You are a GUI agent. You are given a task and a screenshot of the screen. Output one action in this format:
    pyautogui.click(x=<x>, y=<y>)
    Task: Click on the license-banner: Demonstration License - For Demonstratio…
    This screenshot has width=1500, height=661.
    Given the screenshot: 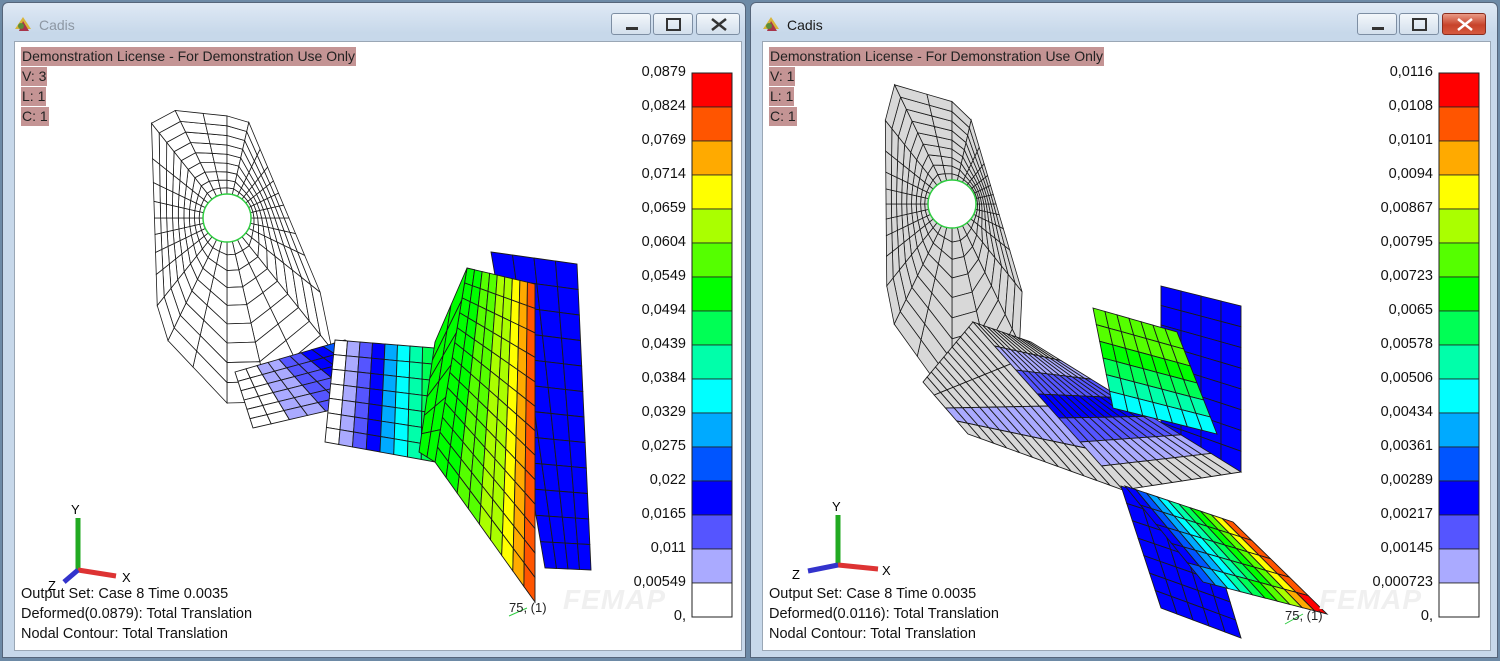 What is the action you would take?
    pyautogui.click(x=937, y=56)
    